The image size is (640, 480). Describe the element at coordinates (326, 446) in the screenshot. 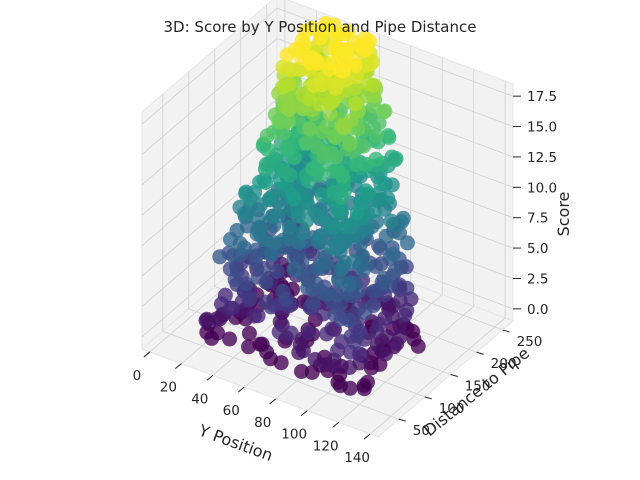

I see `x-tick-label: 120` at that location.